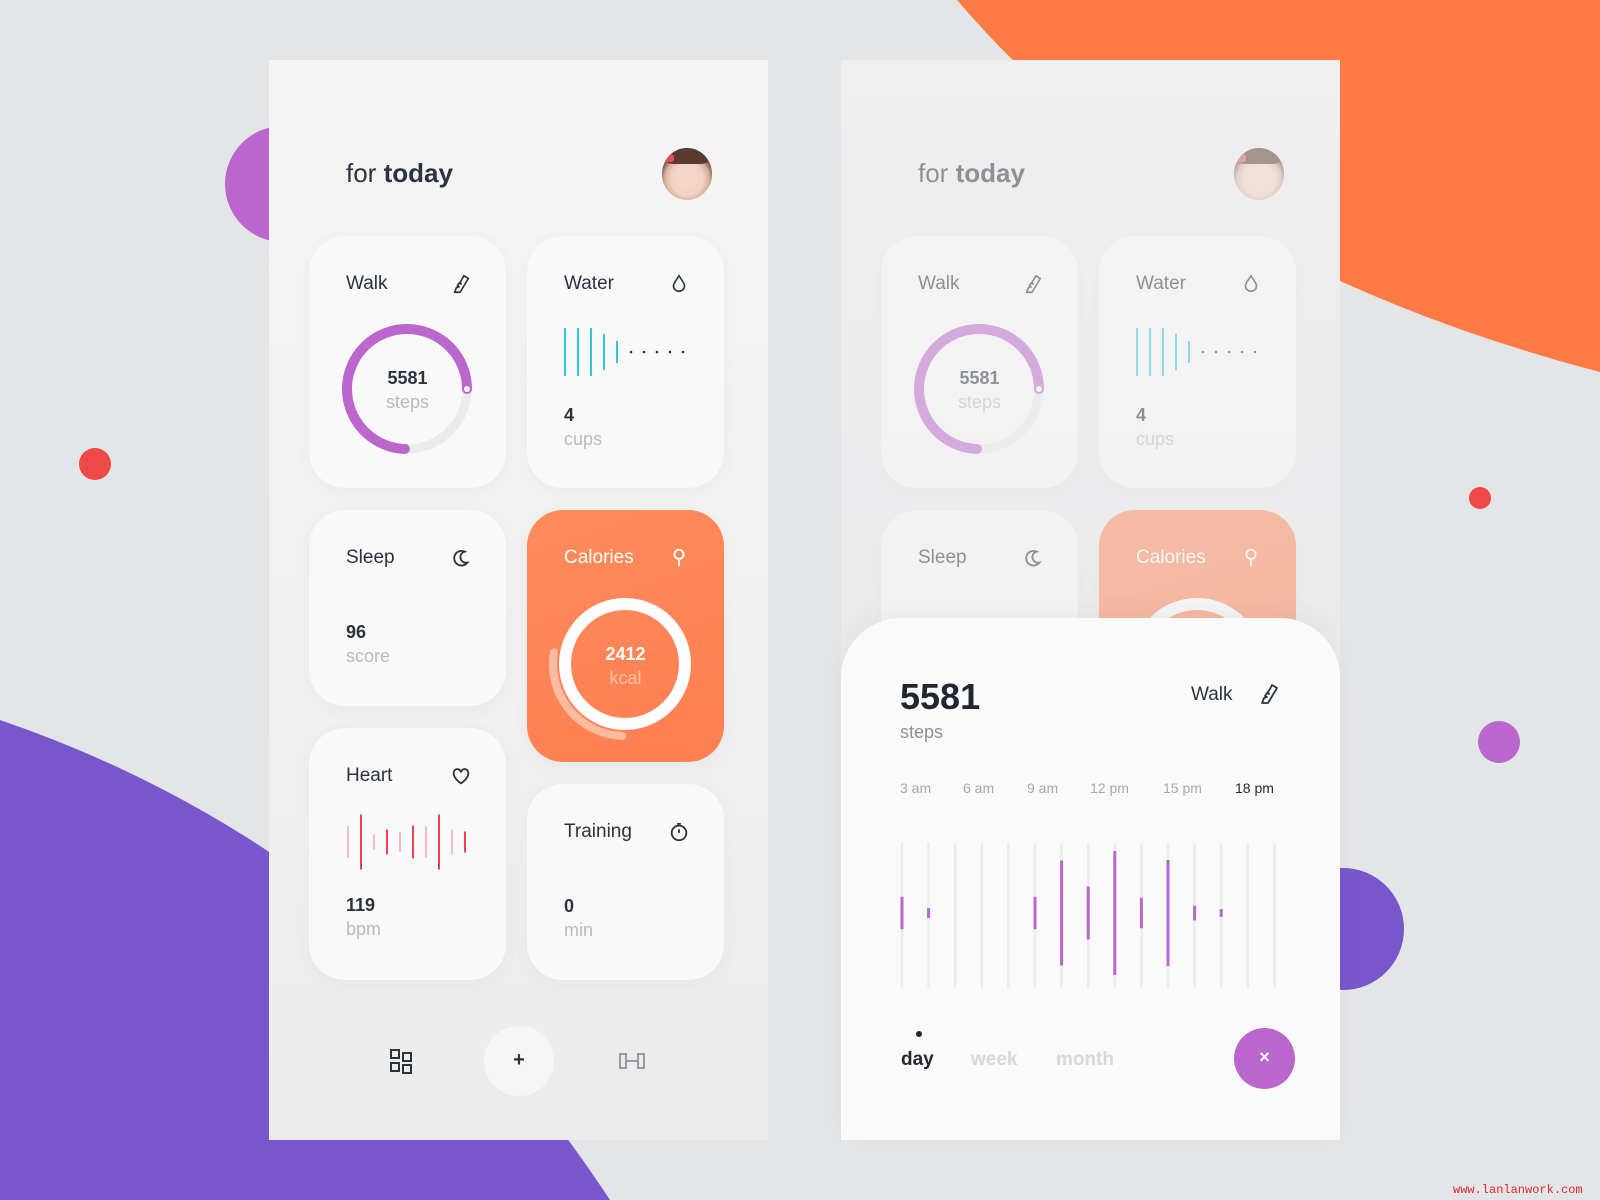 This screenshot has width=1600, height=1200. What do you see at coordinates (1518, 1190) in the screenshot?
I see `watermark: www.lanlanwork.com` at bounding box center [1518, 1190].